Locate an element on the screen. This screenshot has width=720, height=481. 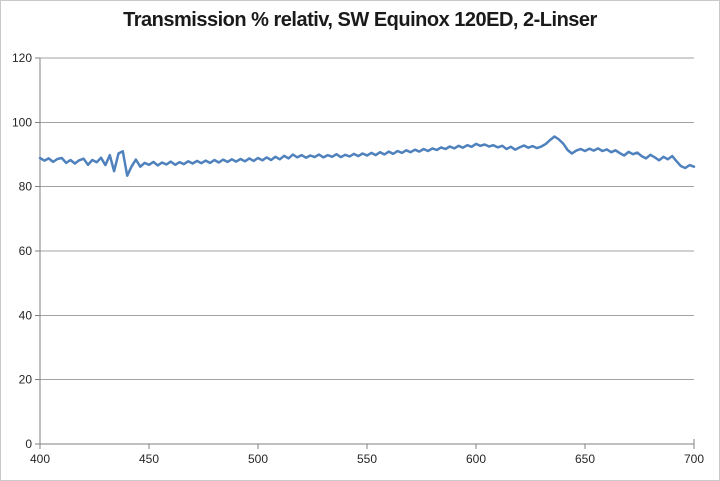
y-tick-label: 0 is located at coordinates (28, 444).